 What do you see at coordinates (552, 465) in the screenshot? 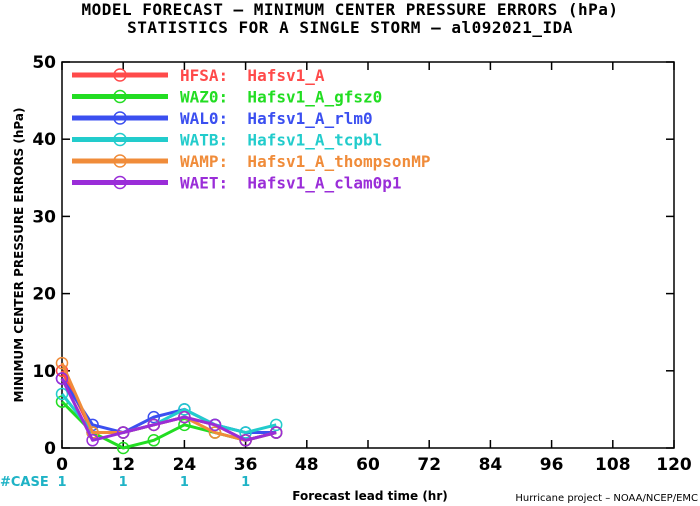
I see `x-tick-label: 96` at bounding box center [552, 465].